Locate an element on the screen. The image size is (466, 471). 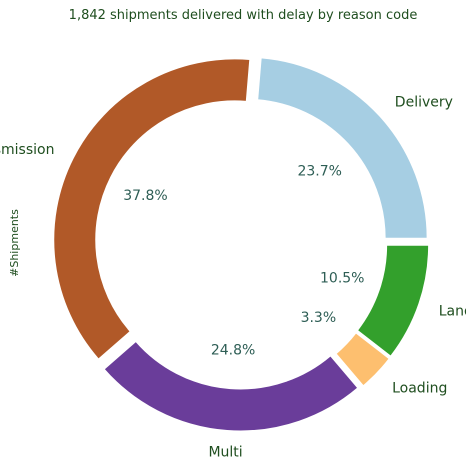
slice-delivery is located at coordinates (342, 148).